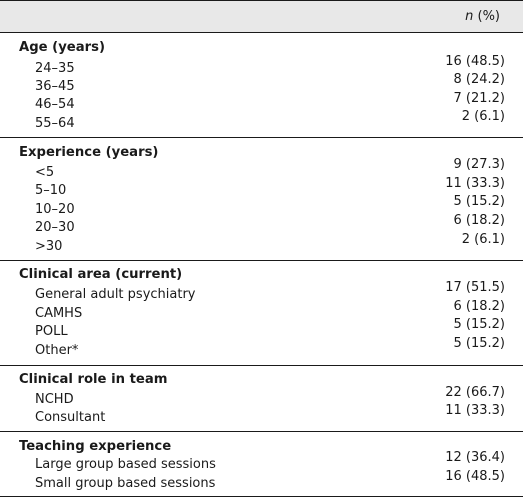 Image resolution: width=523 pixels, height=503 pixels. What do you see at coordinates (489, 16) in the screenshot?
I see `percent-label: (%)` at bounding box center [489, 16].